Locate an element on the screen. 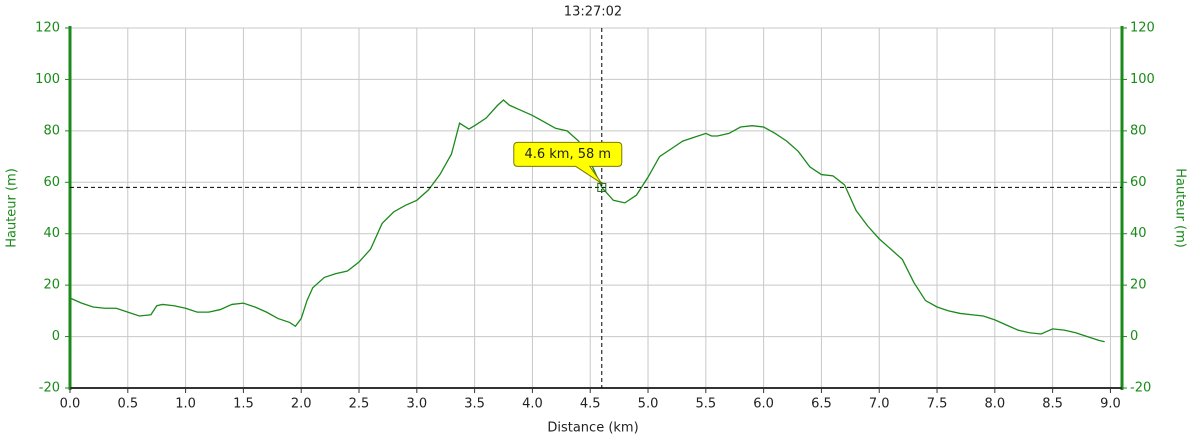 The image size is (1191, 440). y-axis-label: Hauteur (m) is located at coordinates (12, 208).